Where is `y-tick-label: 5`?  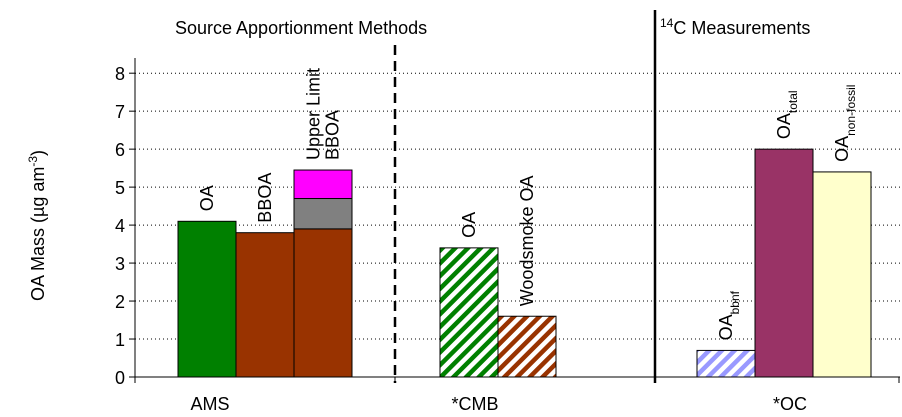 y-tick-label: 5 is located at coordinates (120, 188).